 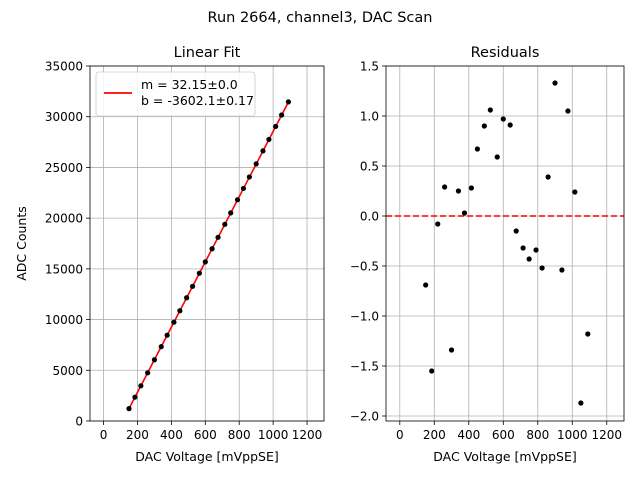 I want to click on chart-1-xtick-label-3: 600, so click(x=503, y=435).